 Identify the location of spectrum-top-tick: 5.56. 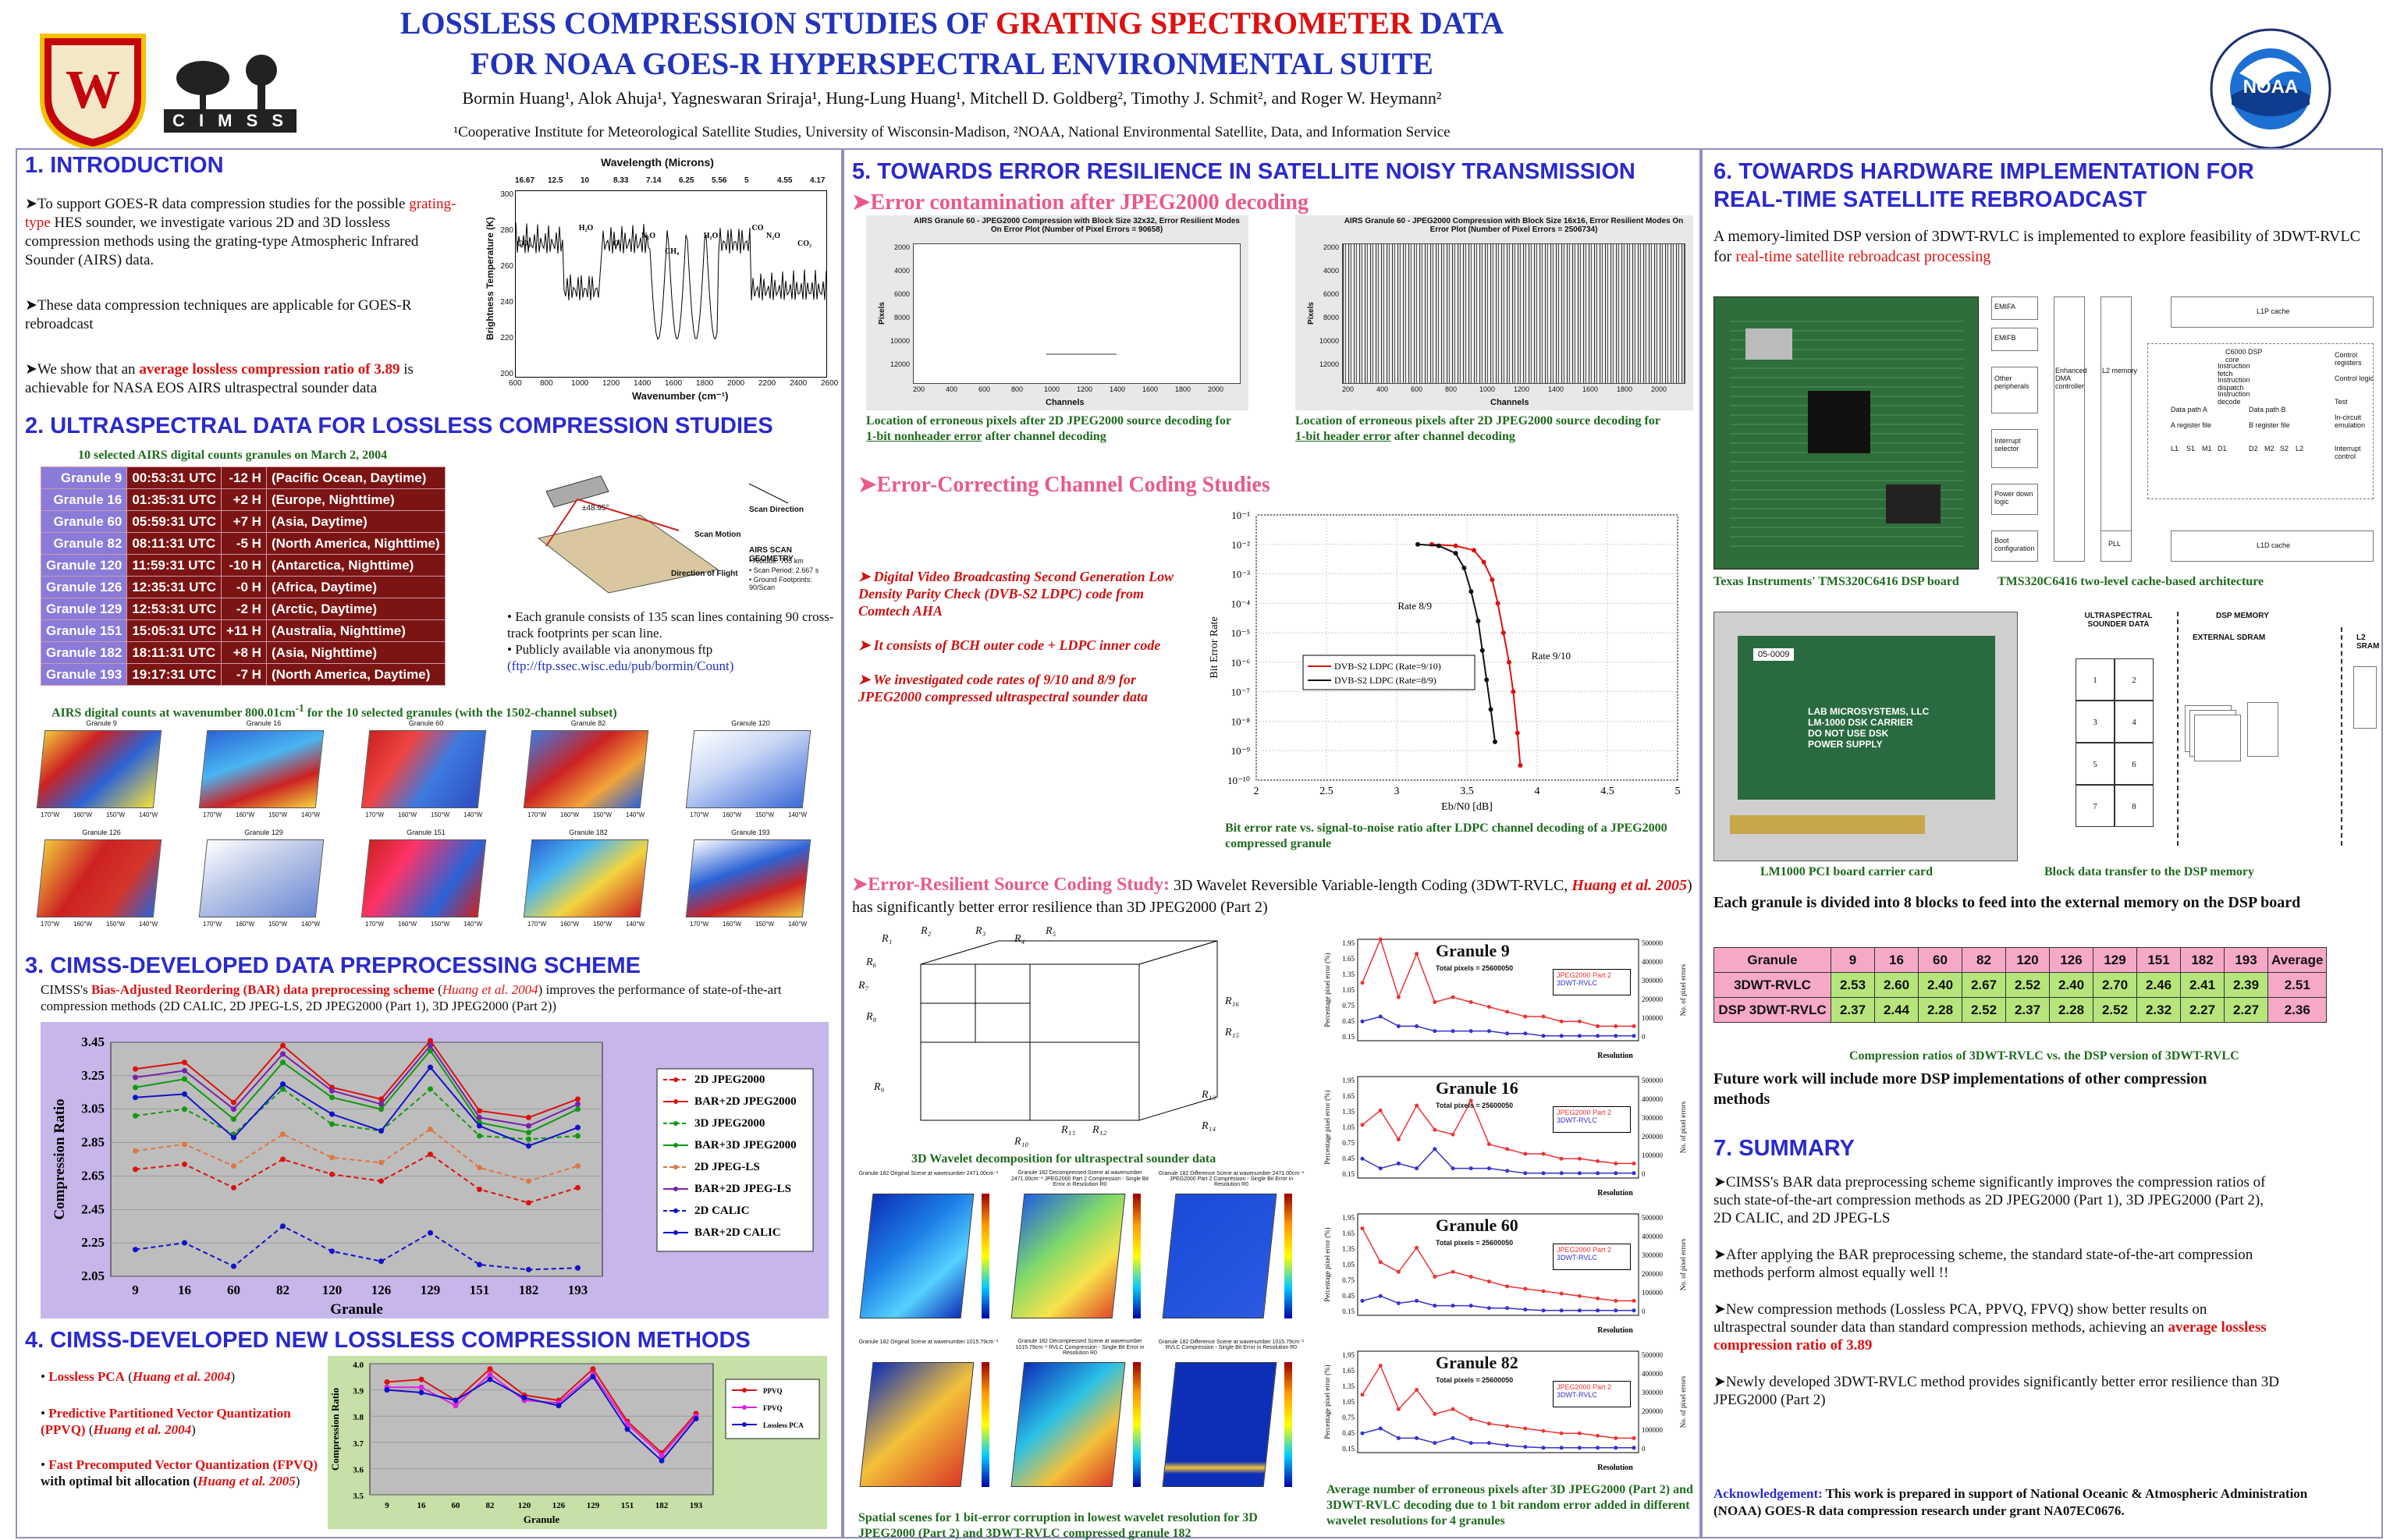
(719, 180).